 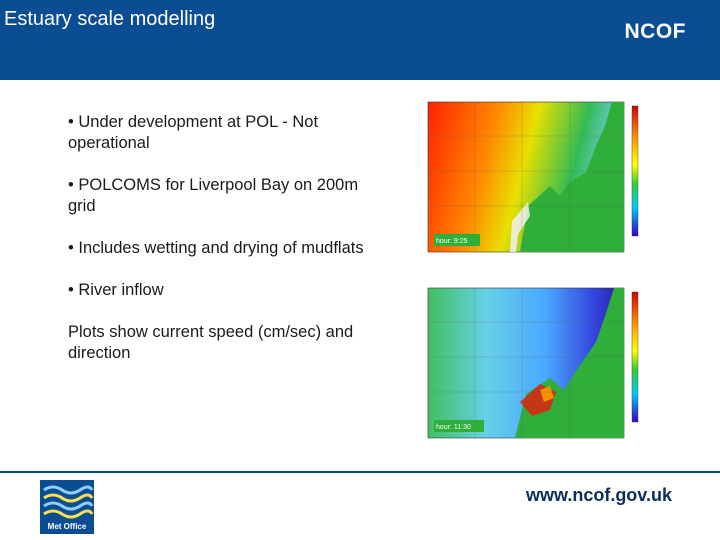 What do you see at coordinates (598, 495) in the screenshot?
I see `website-url: www.ncof.gov.uk` at bounding box center [598, 495].